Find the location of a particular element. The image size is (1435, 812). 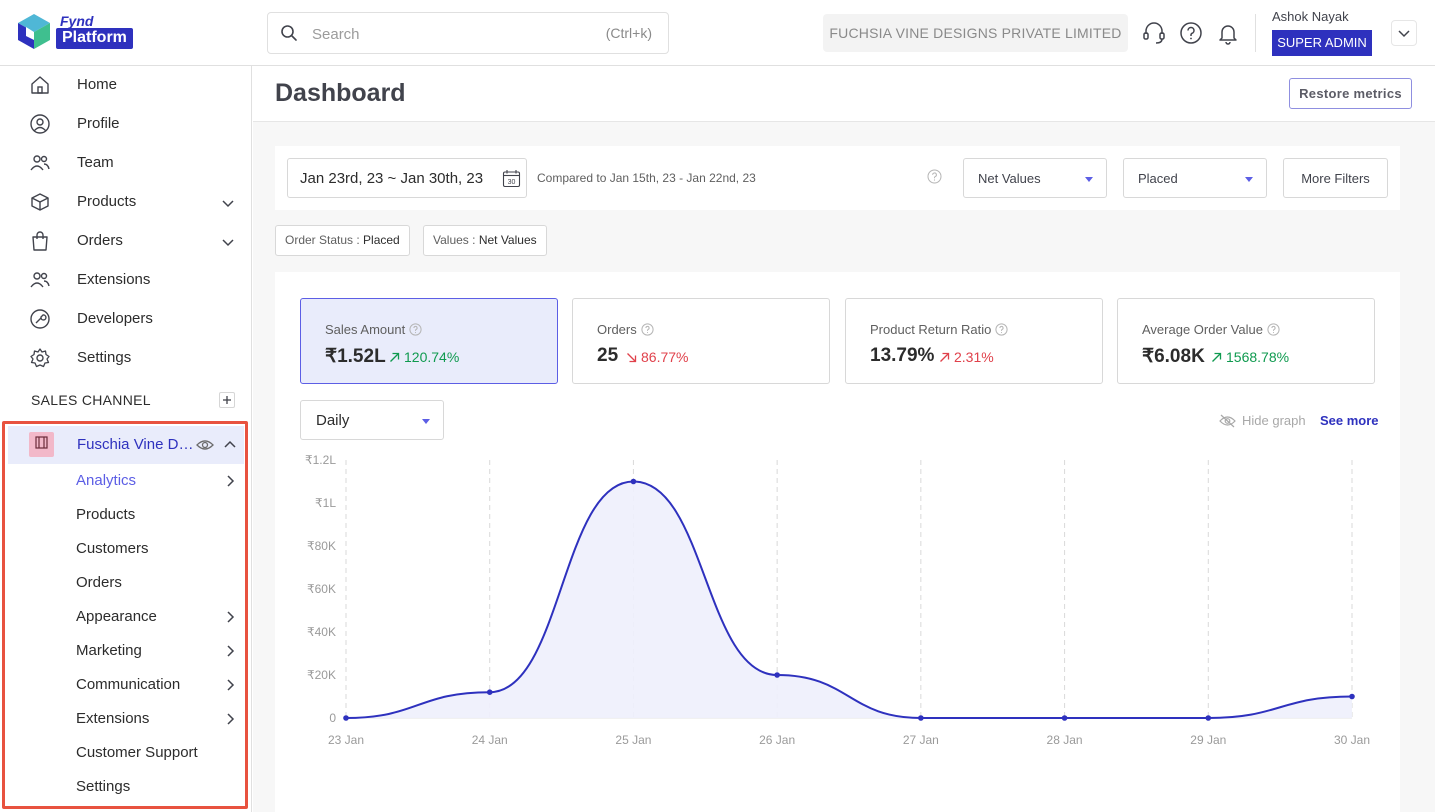

chip-key: Values : is located at coordinates (456, 240).